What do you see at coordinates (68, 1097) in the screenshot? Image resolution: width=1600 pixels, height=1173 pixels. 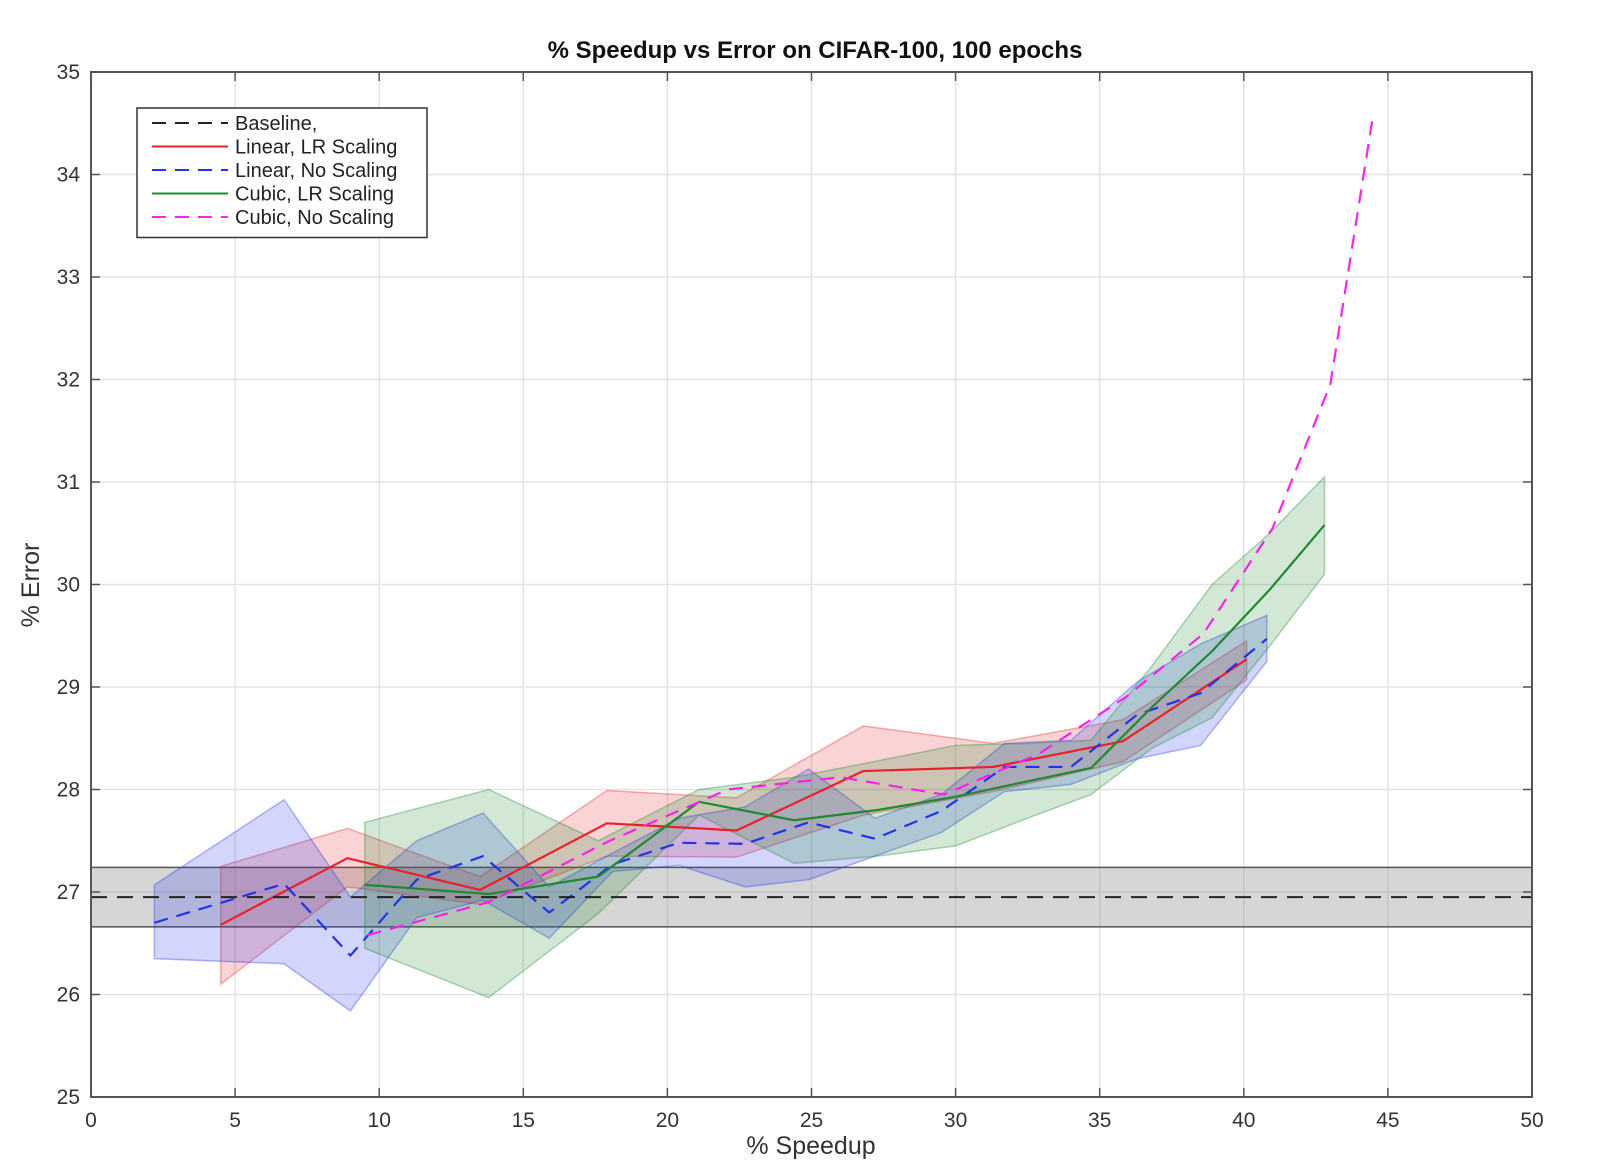 I see `y-tick-label: 25` at bounding box center [68, 1097].